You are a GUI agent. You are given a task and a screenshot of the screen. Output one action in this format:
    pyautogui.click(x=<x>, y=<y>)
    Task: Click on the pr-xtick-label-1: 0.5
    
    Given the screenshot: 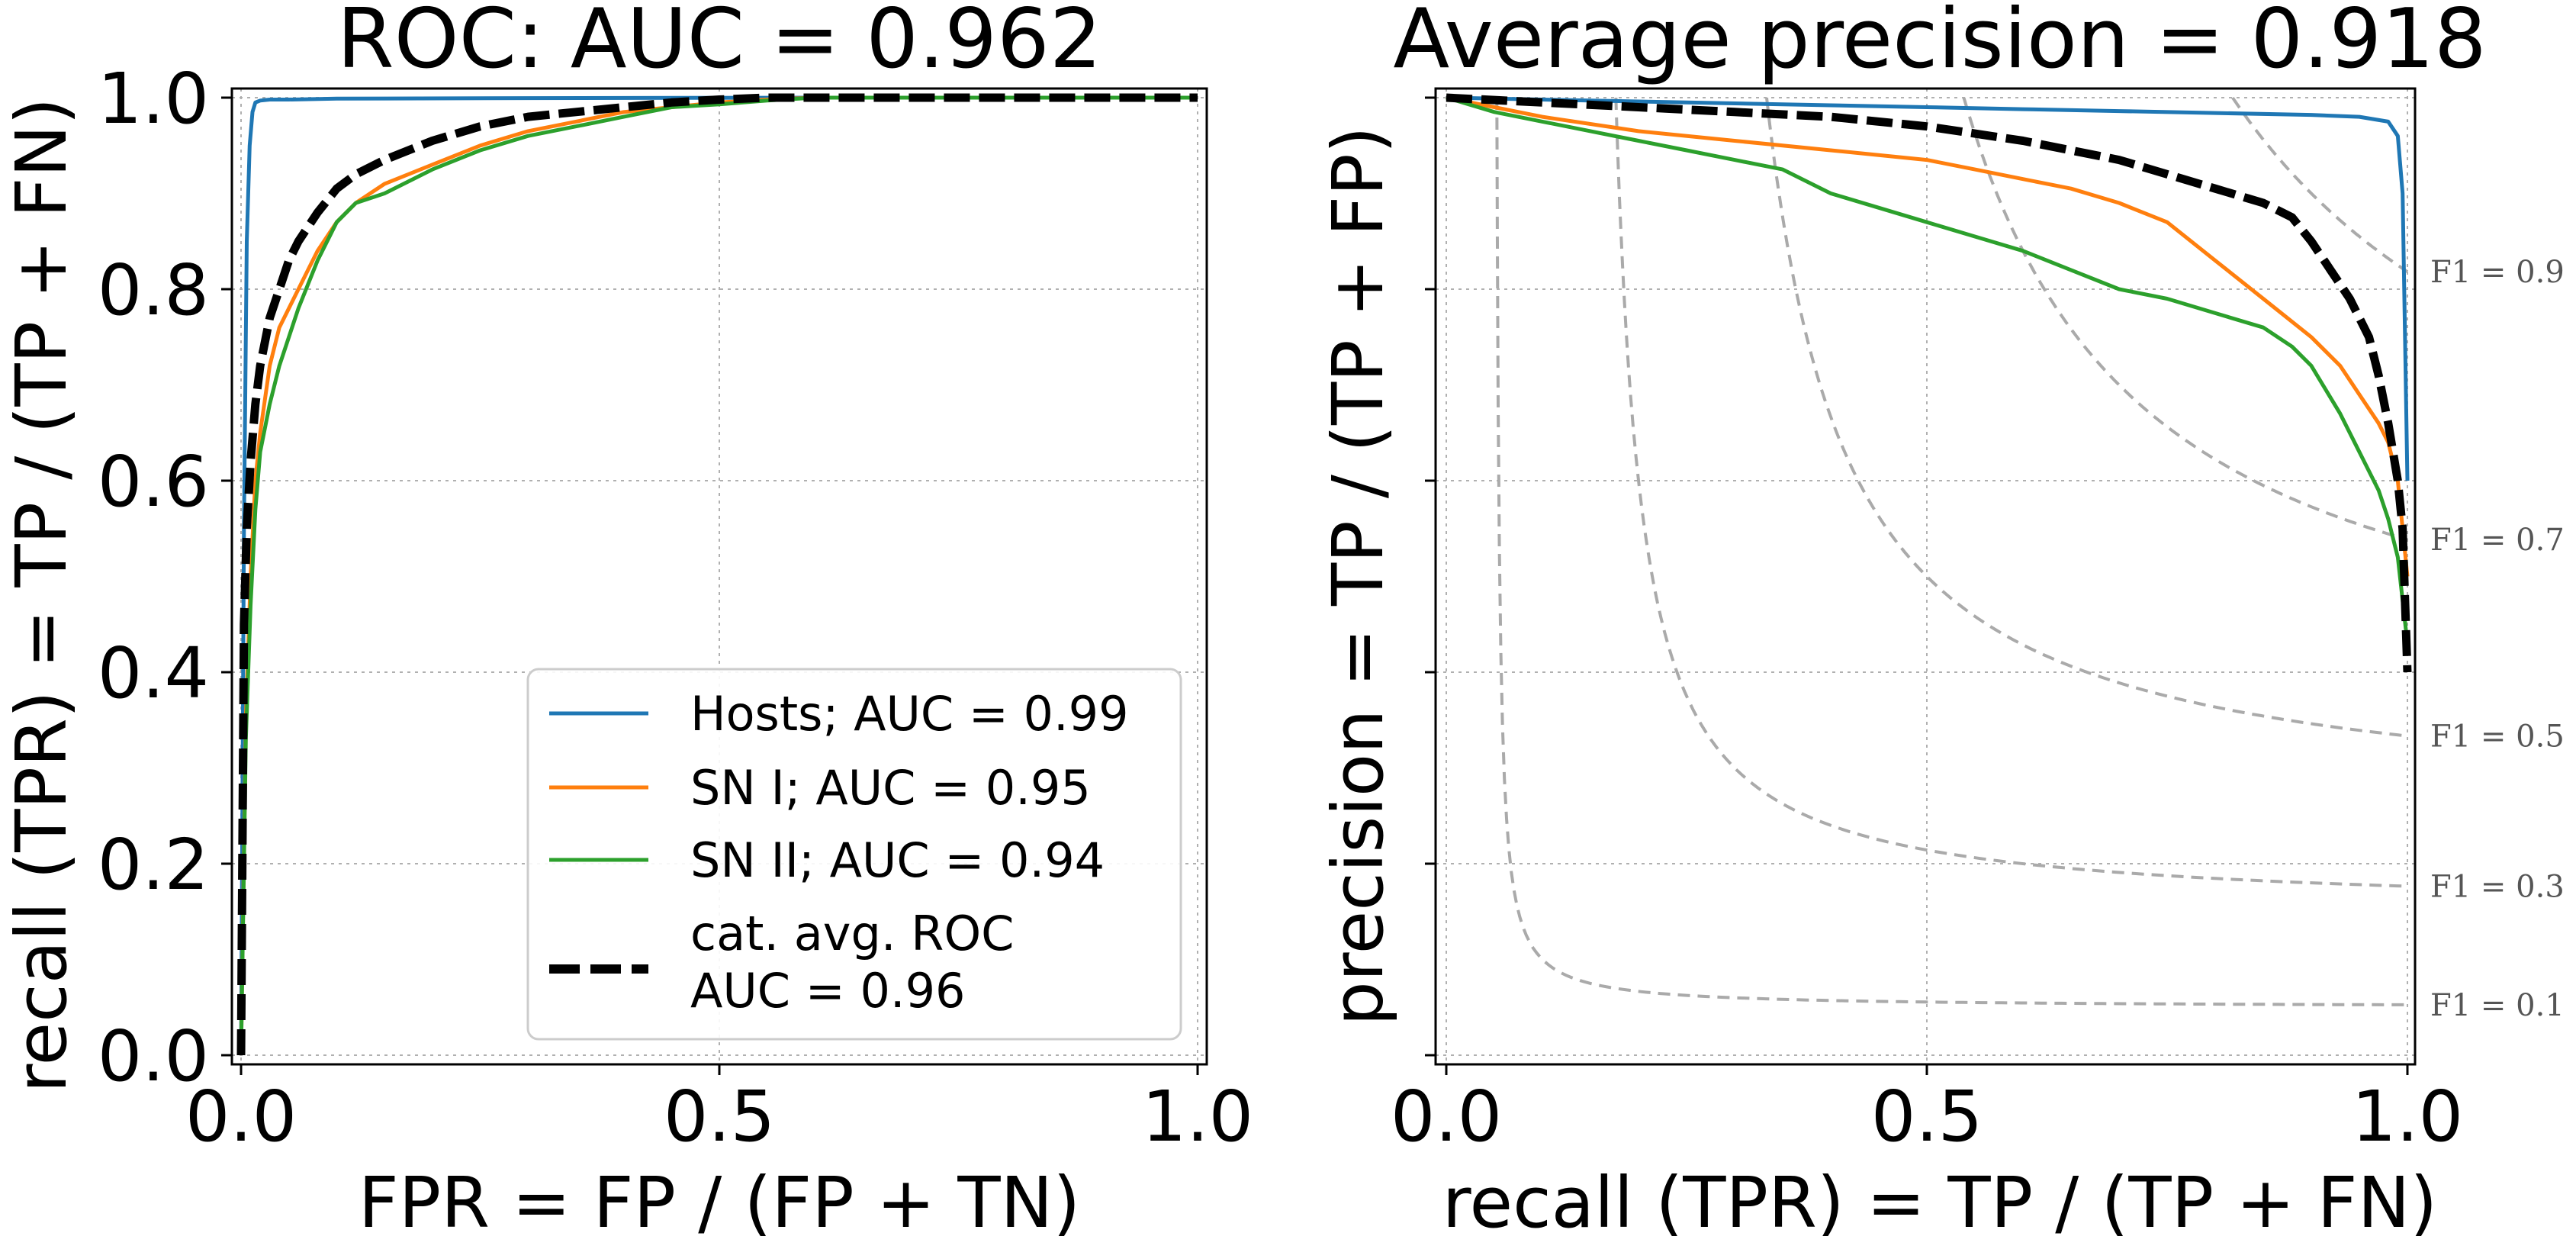 What is the action you would take?
    pyautogui.click(x=1927, y=1116)
    